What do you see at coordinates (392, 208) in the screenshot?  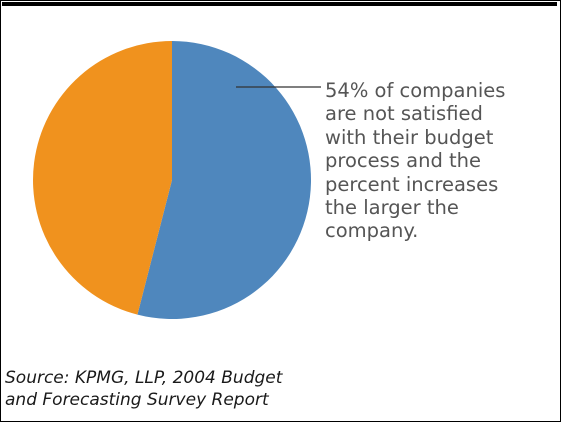 I see `annotation-line: the larger the` at bounding box center [392, 208].